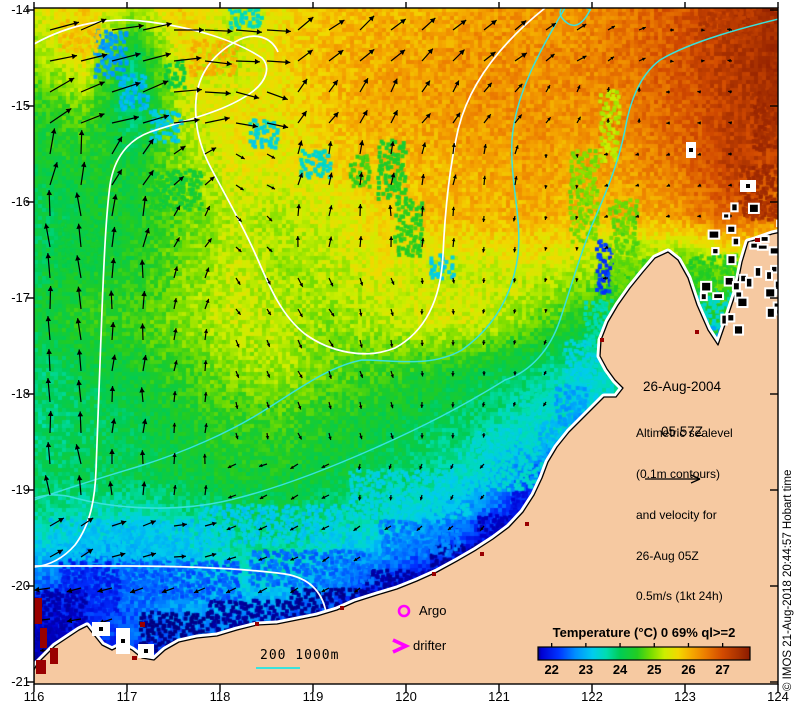 The width and height of the screenshot is (800, 710). What do you see at coordinates (404, 611) in the screenshot?
I see `argo-marker` at bounding box center [404, 611].